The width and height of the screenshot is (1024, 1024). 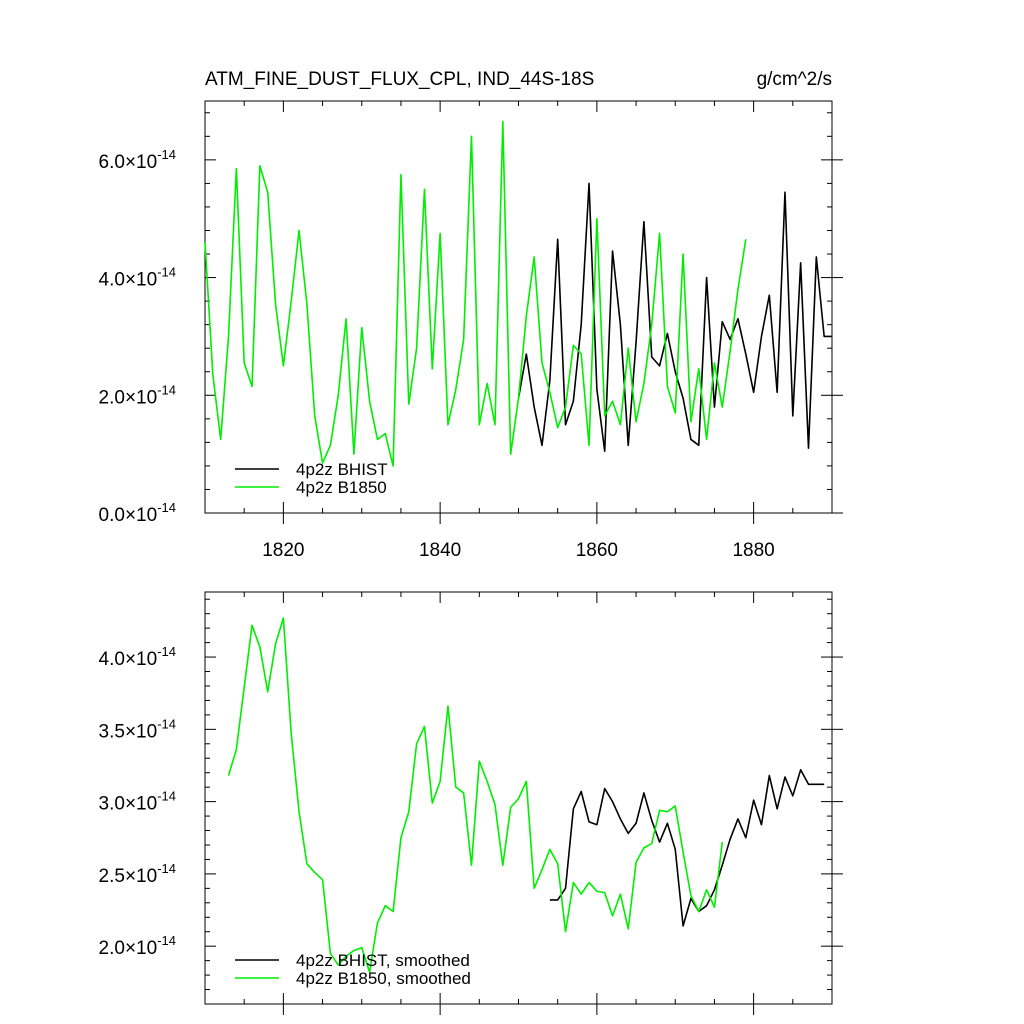 What do you see at coordinates (283, 550) in the screenshot?
I see `x-tick-label: 1820` at bounding box center [283, 550].